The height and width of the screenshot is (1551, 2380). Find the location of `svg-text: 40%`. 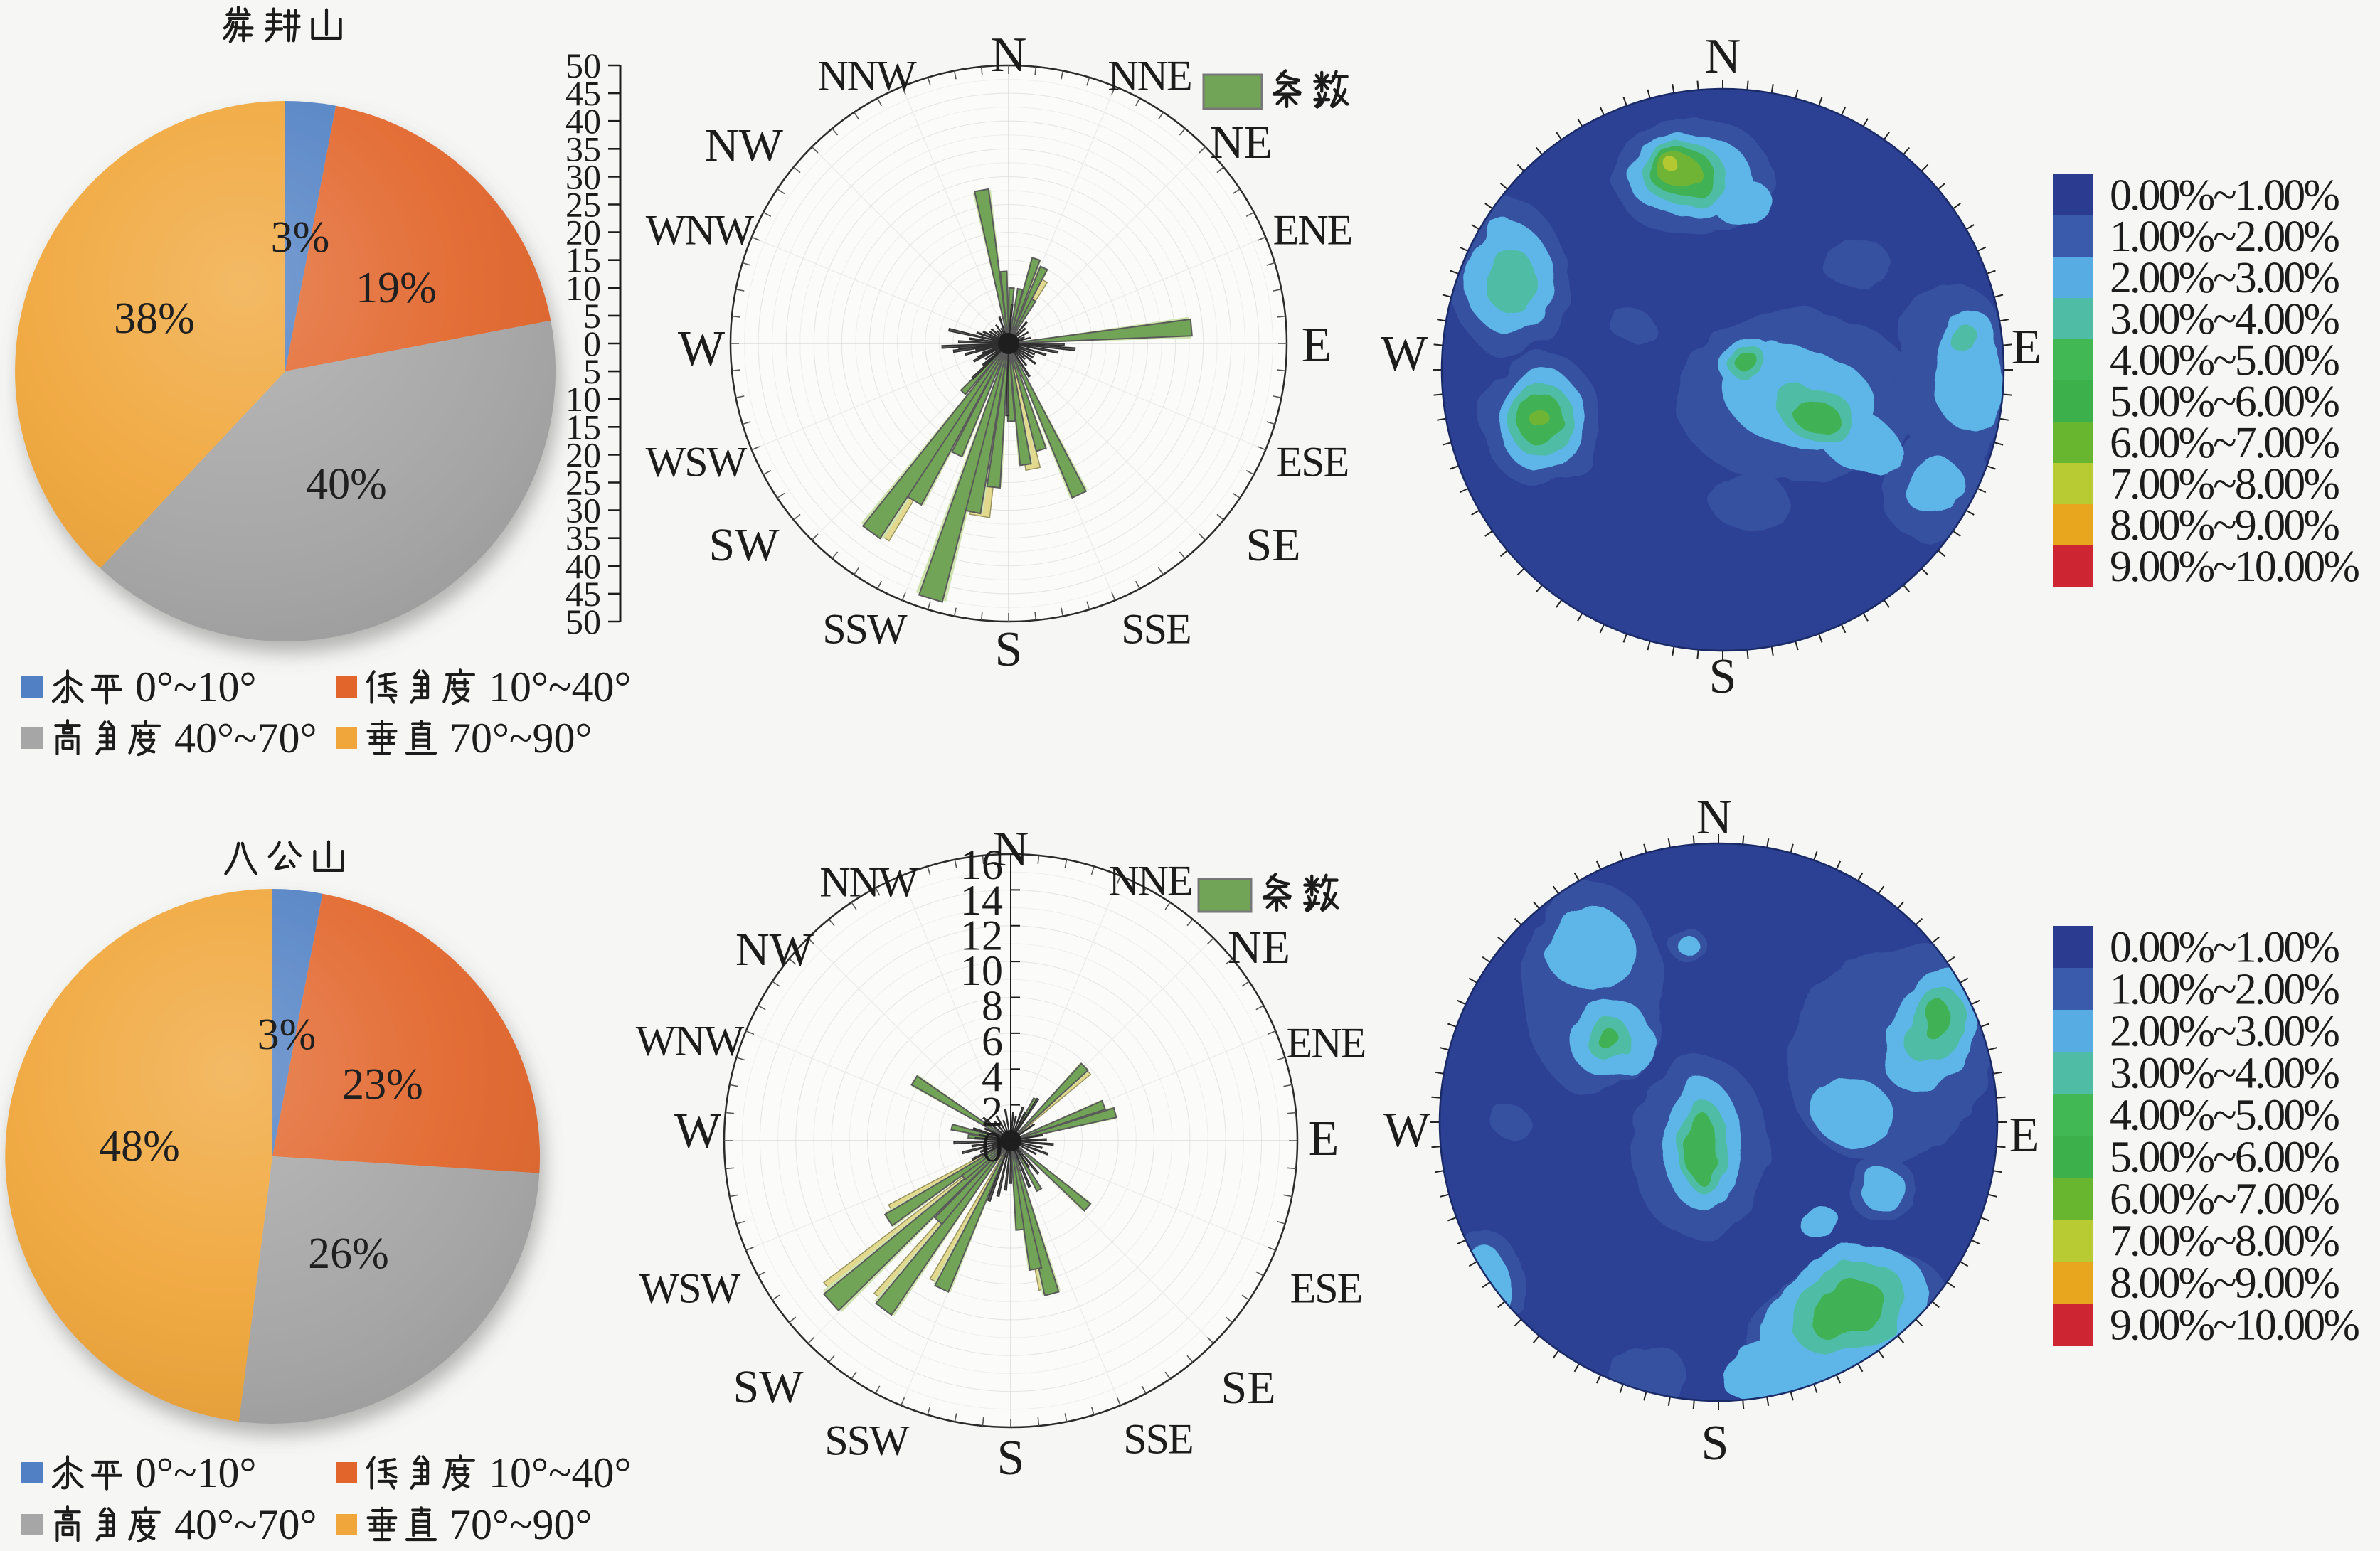

svg-text: 40% is located at coordinates (346, 484).